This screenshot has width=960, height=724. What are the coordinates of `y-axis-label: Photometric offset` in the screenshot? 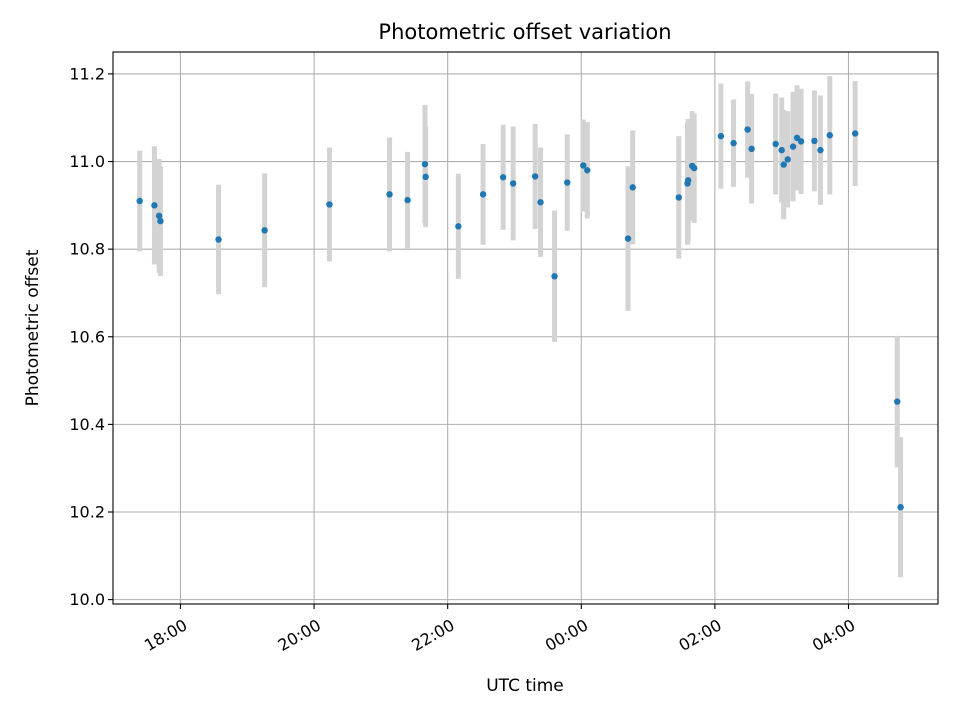 It's located at (33, 327).